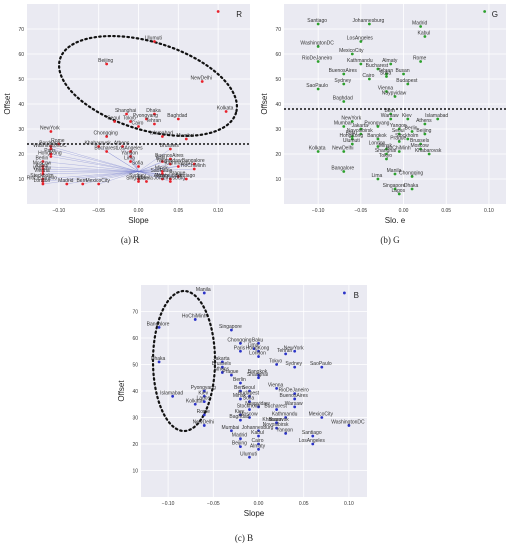 The height and width of the screenshot is (550, 514). Describe the element at coordinates (398, 149) in the screenshot. I see `point-label: HoChiMinh` at that location.